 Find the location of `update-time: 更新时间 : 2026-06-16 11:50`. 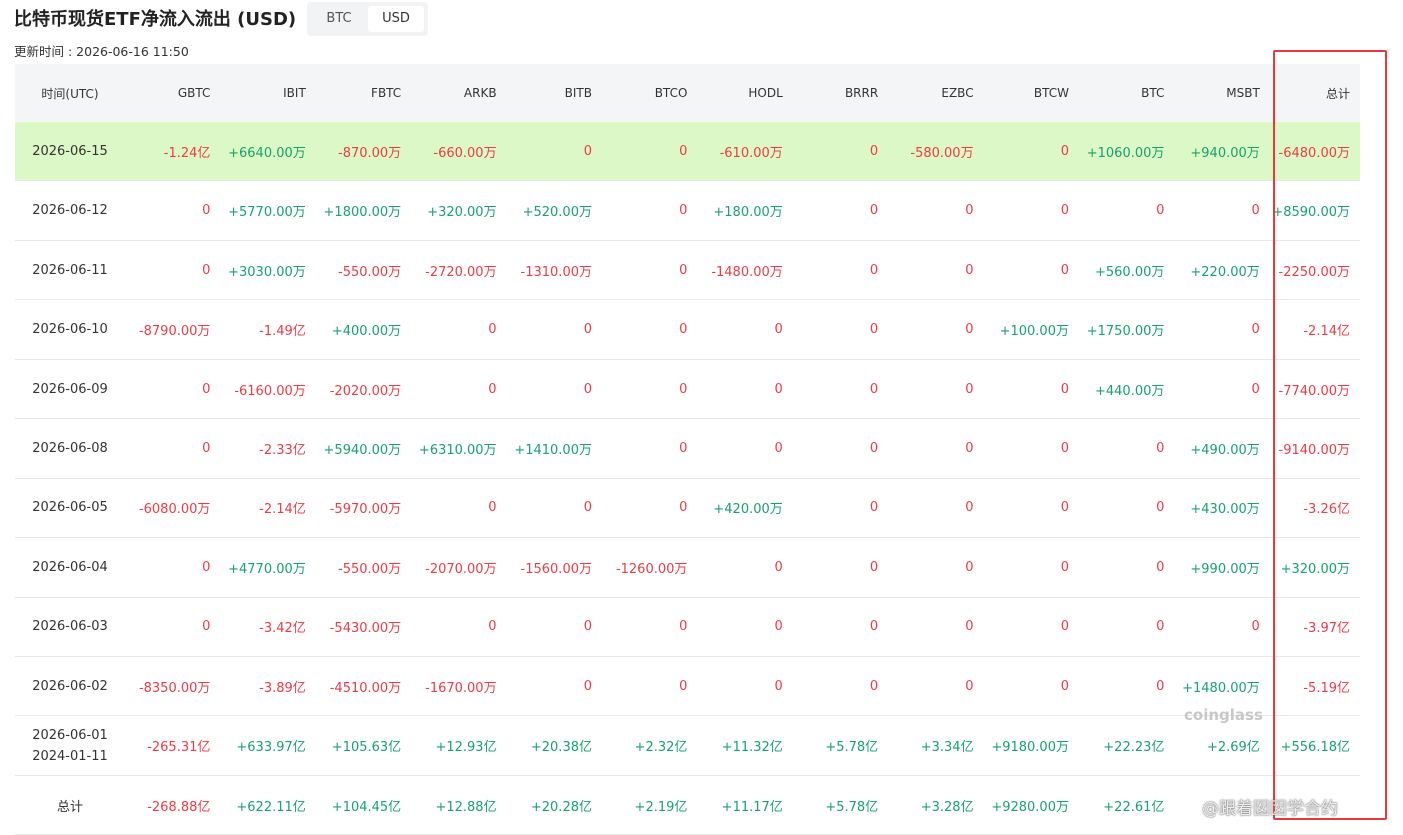

update-time: 更新时间 : 2026-06-16 11:50 is located at coordinates (101, 51).